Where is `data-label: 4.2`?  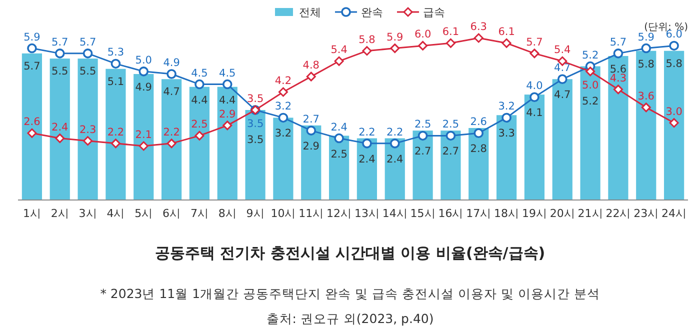
data-label: 4.2 is located at coordinates (283, 81).